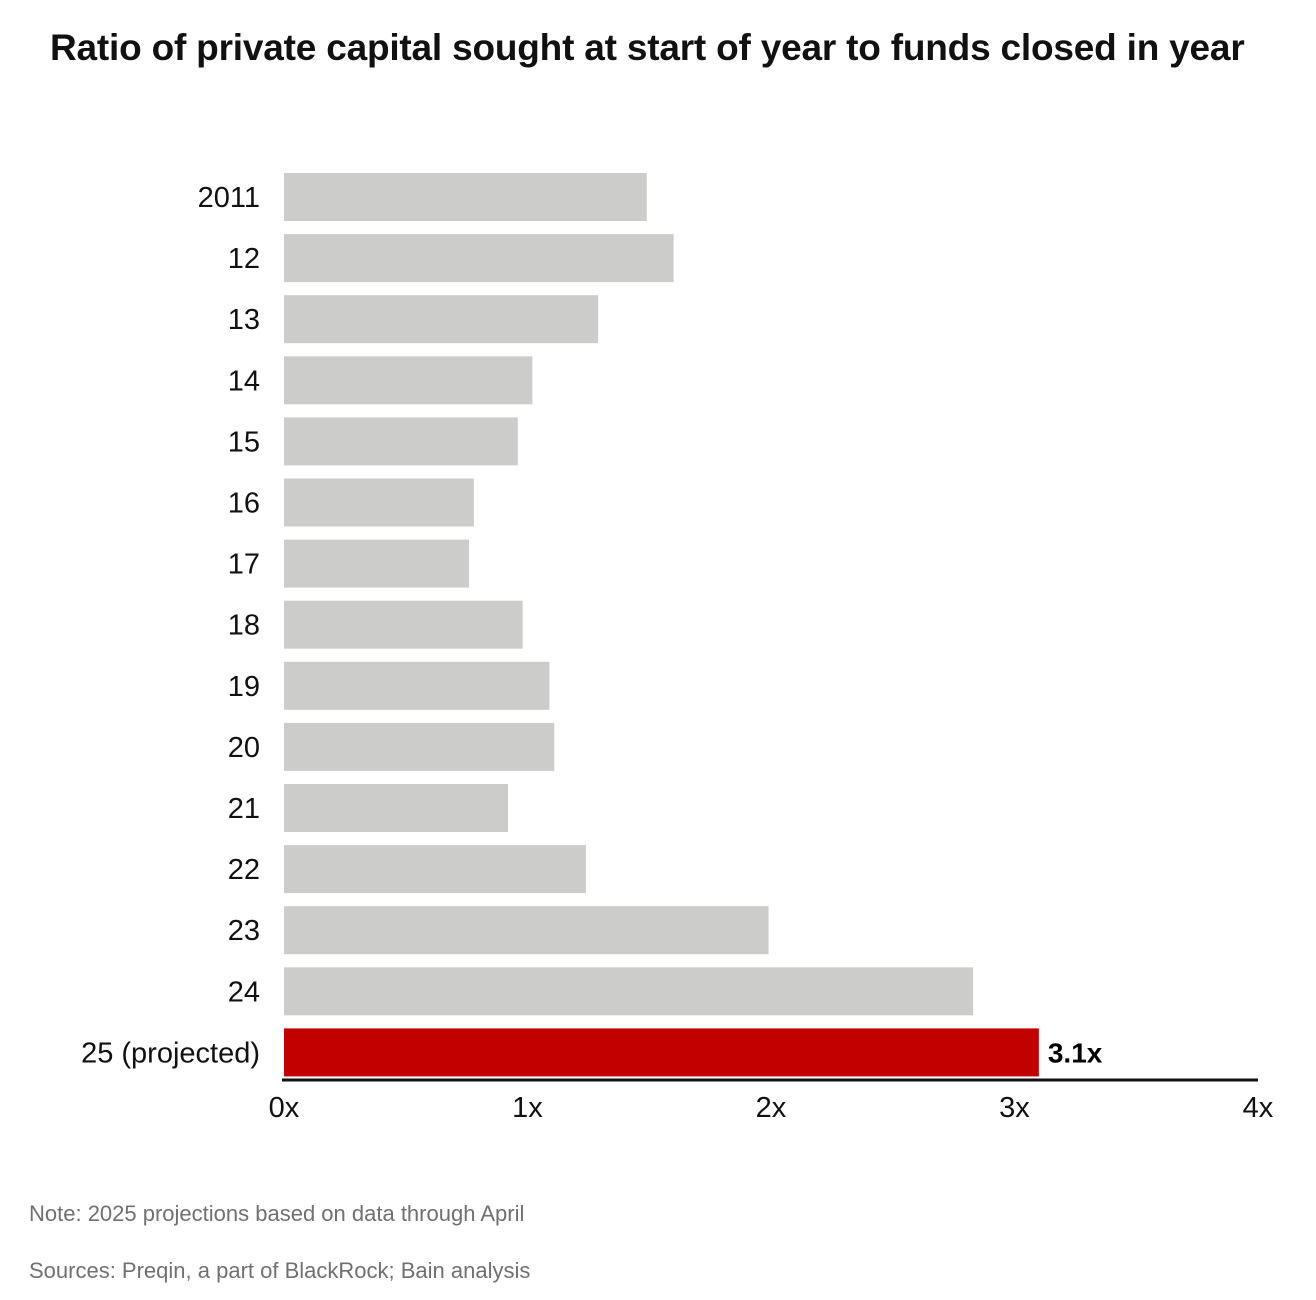 This screenshot has height=1300, width=1316. I want to click on x-tick-label: 0x, so click(284, 1108).